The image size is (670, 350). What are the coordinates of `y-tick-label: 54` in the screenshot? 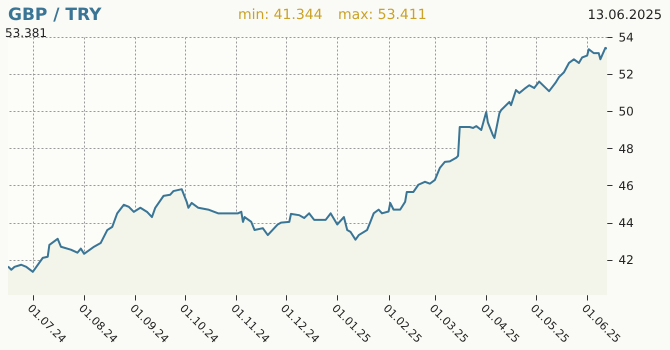 It's located at (626, 37).